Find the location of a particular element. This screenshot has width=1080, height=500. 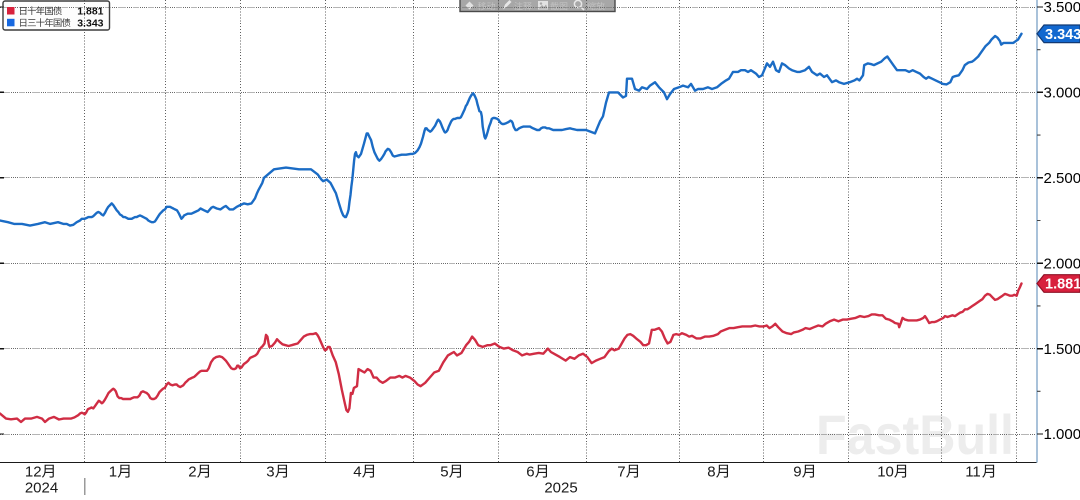

svg-text: 9 is located at coordinates (797, 472).